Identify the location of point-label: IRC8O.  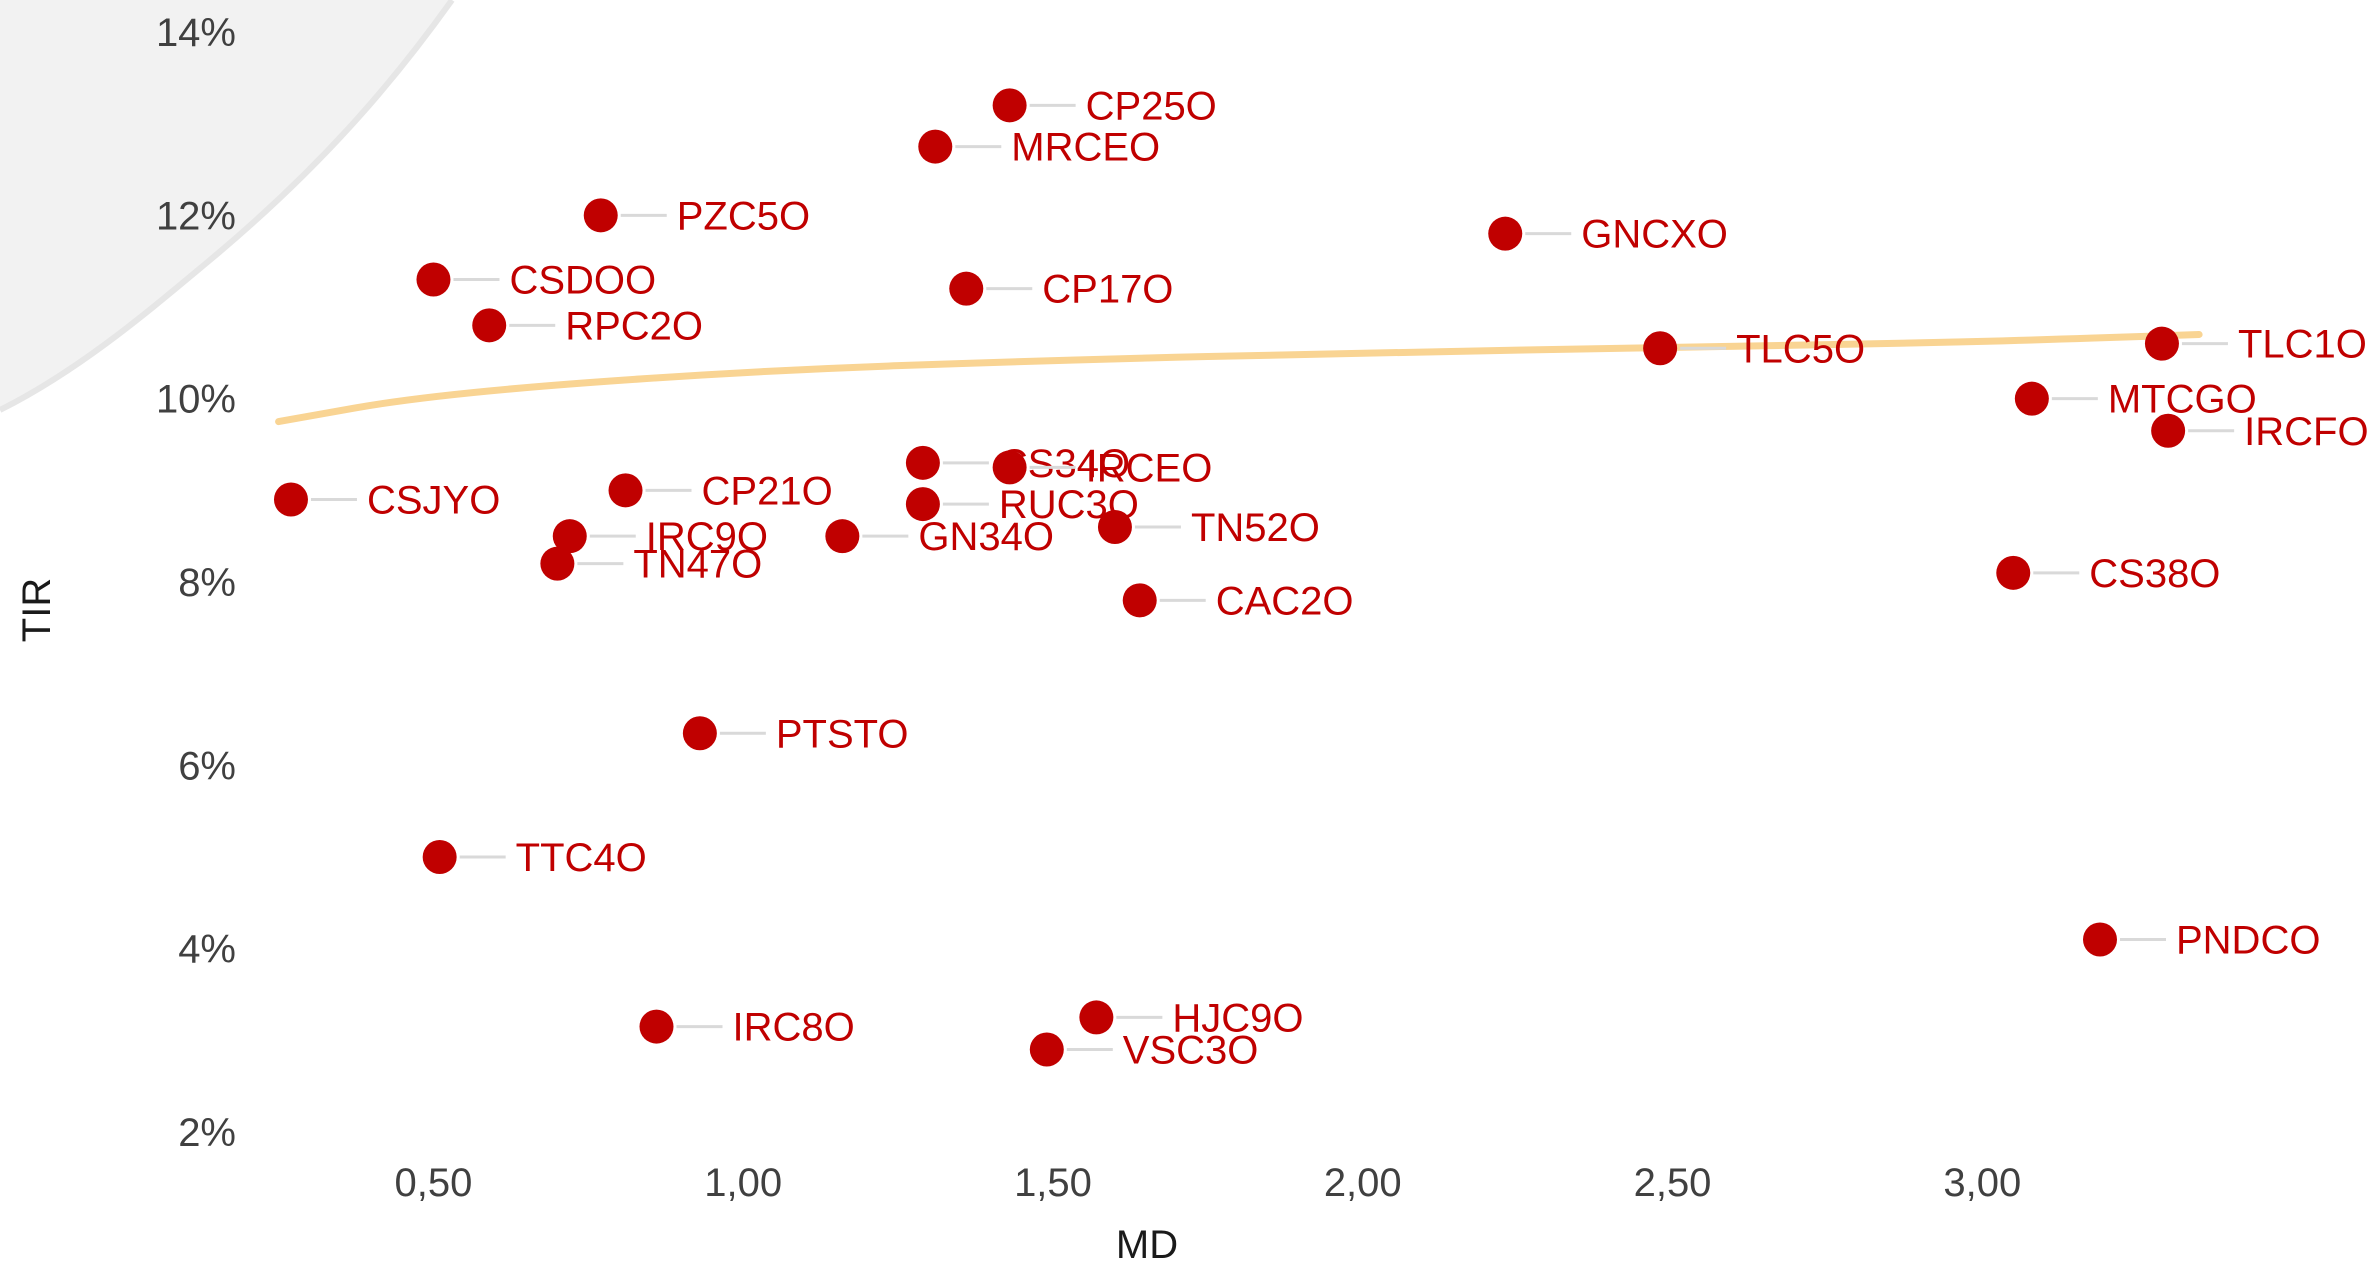
(793, 1028).